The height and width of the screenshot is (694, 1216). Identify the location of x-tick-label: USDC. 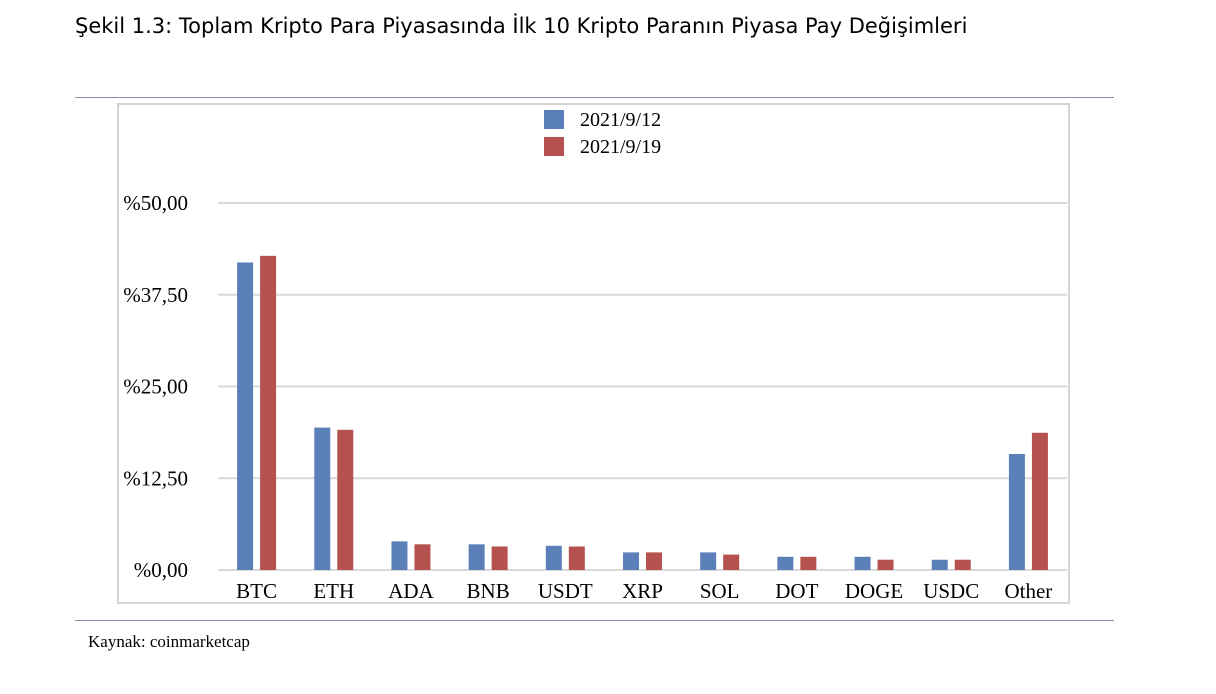
(951, 591).